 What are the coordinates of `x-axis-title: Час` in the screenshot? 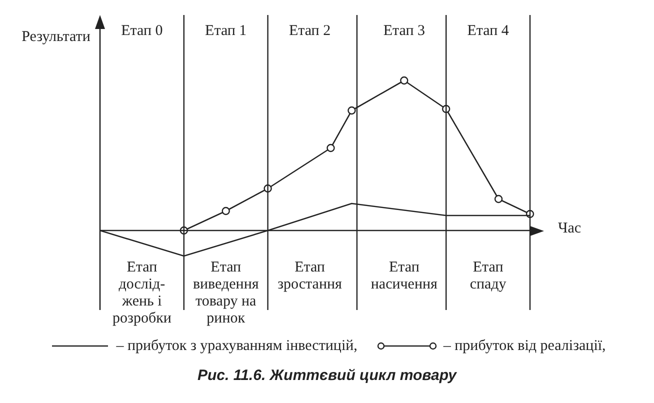 It's located at (570, 228).